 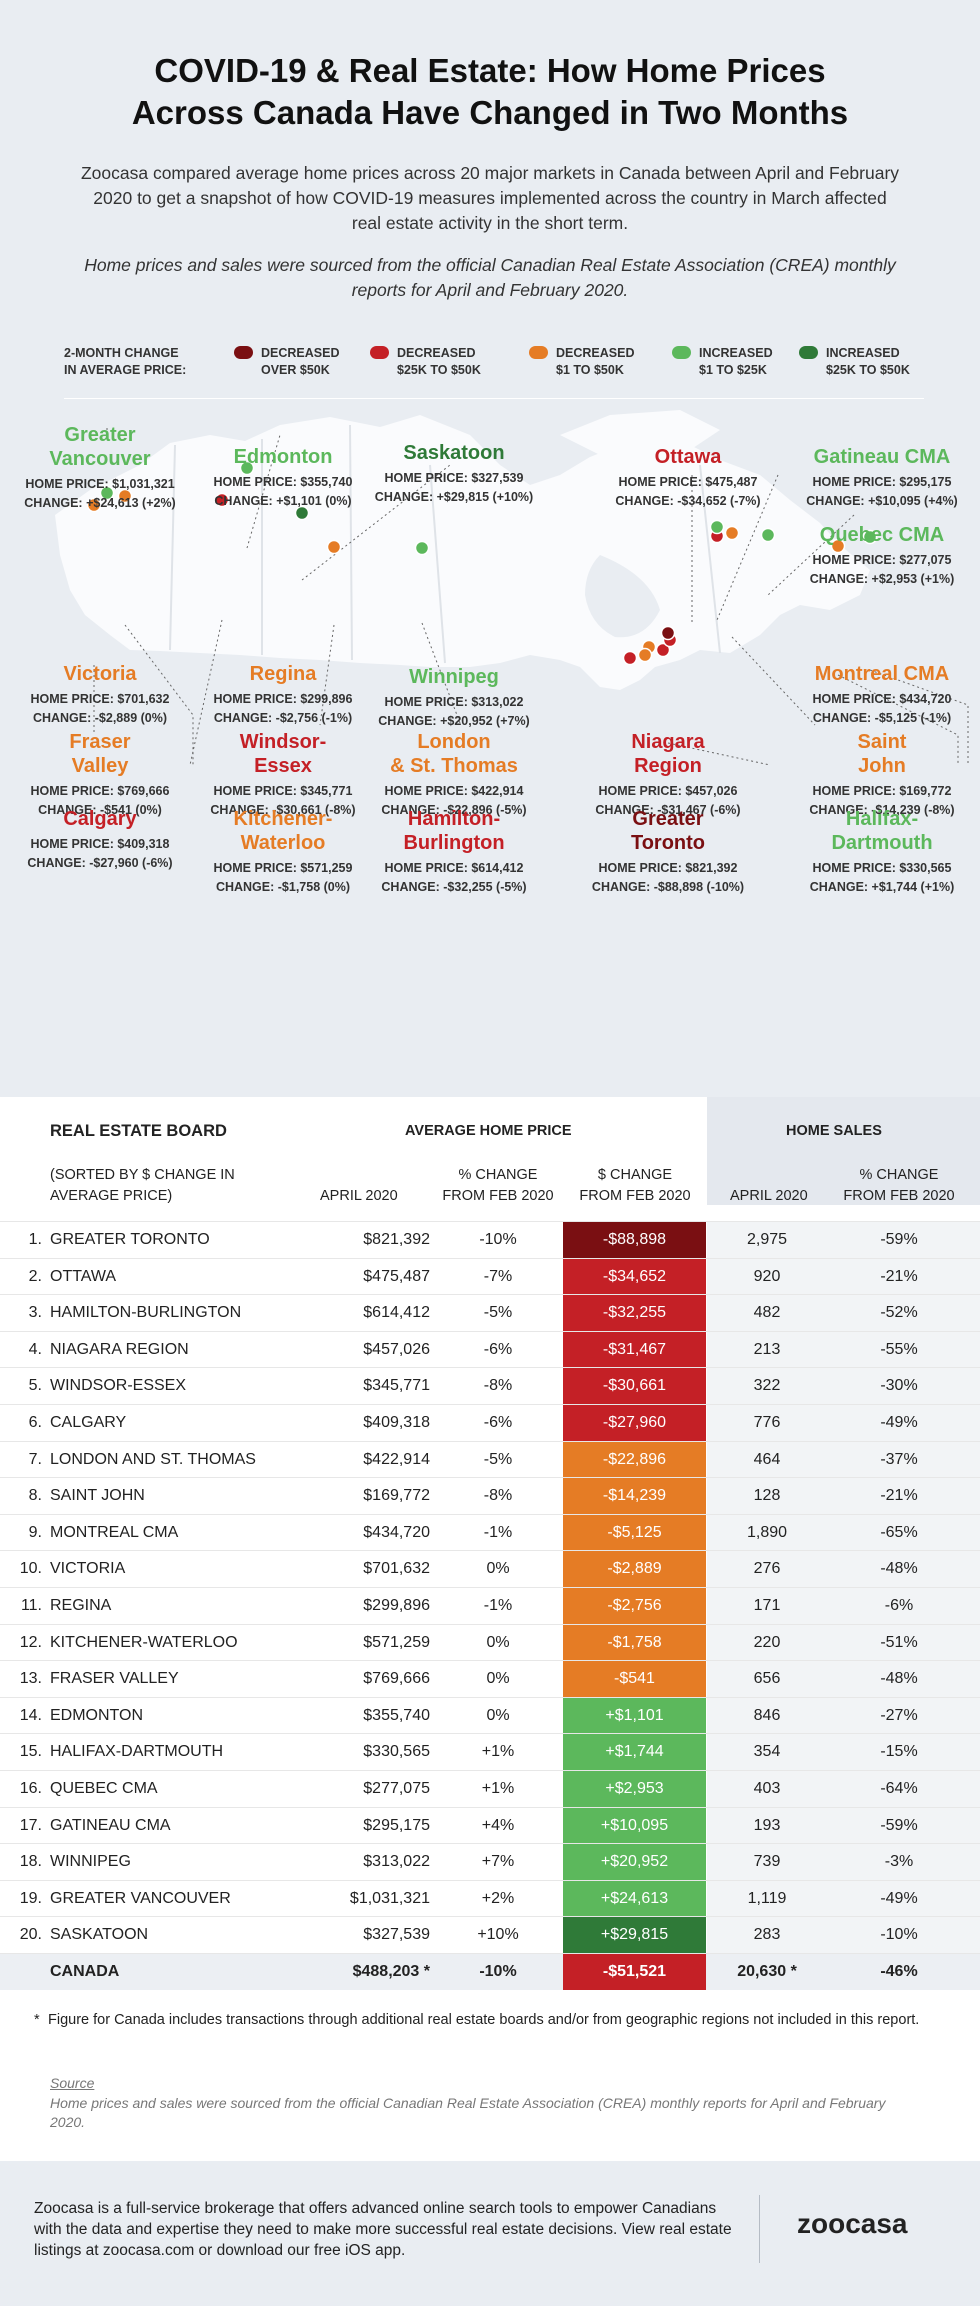 What do you see at coordinates (327, 675) in the screenshot?
I see `leader-regina` at bounding box center [327, 675].